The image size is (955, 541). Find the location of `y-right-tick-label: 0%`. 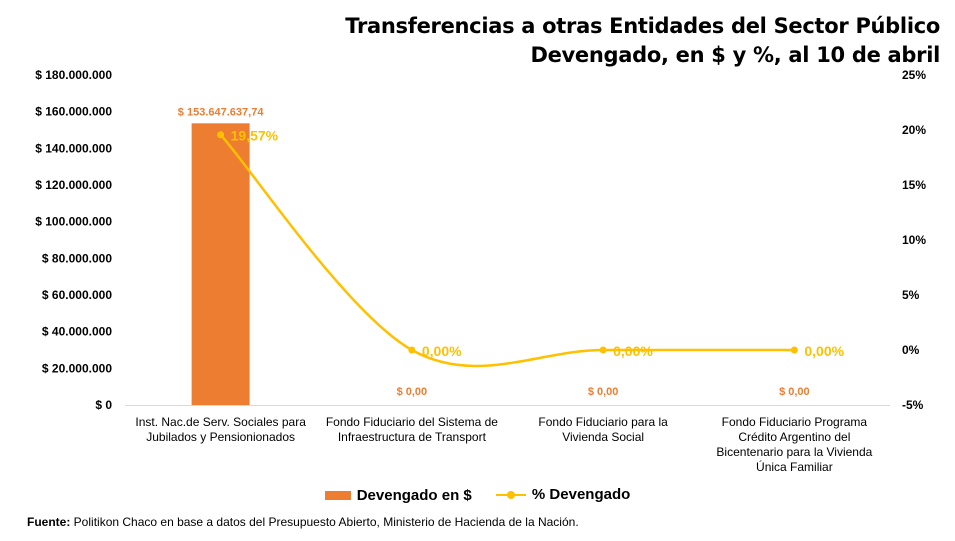

y-right-tick-label: 0% is located at coordinates (911, 350).